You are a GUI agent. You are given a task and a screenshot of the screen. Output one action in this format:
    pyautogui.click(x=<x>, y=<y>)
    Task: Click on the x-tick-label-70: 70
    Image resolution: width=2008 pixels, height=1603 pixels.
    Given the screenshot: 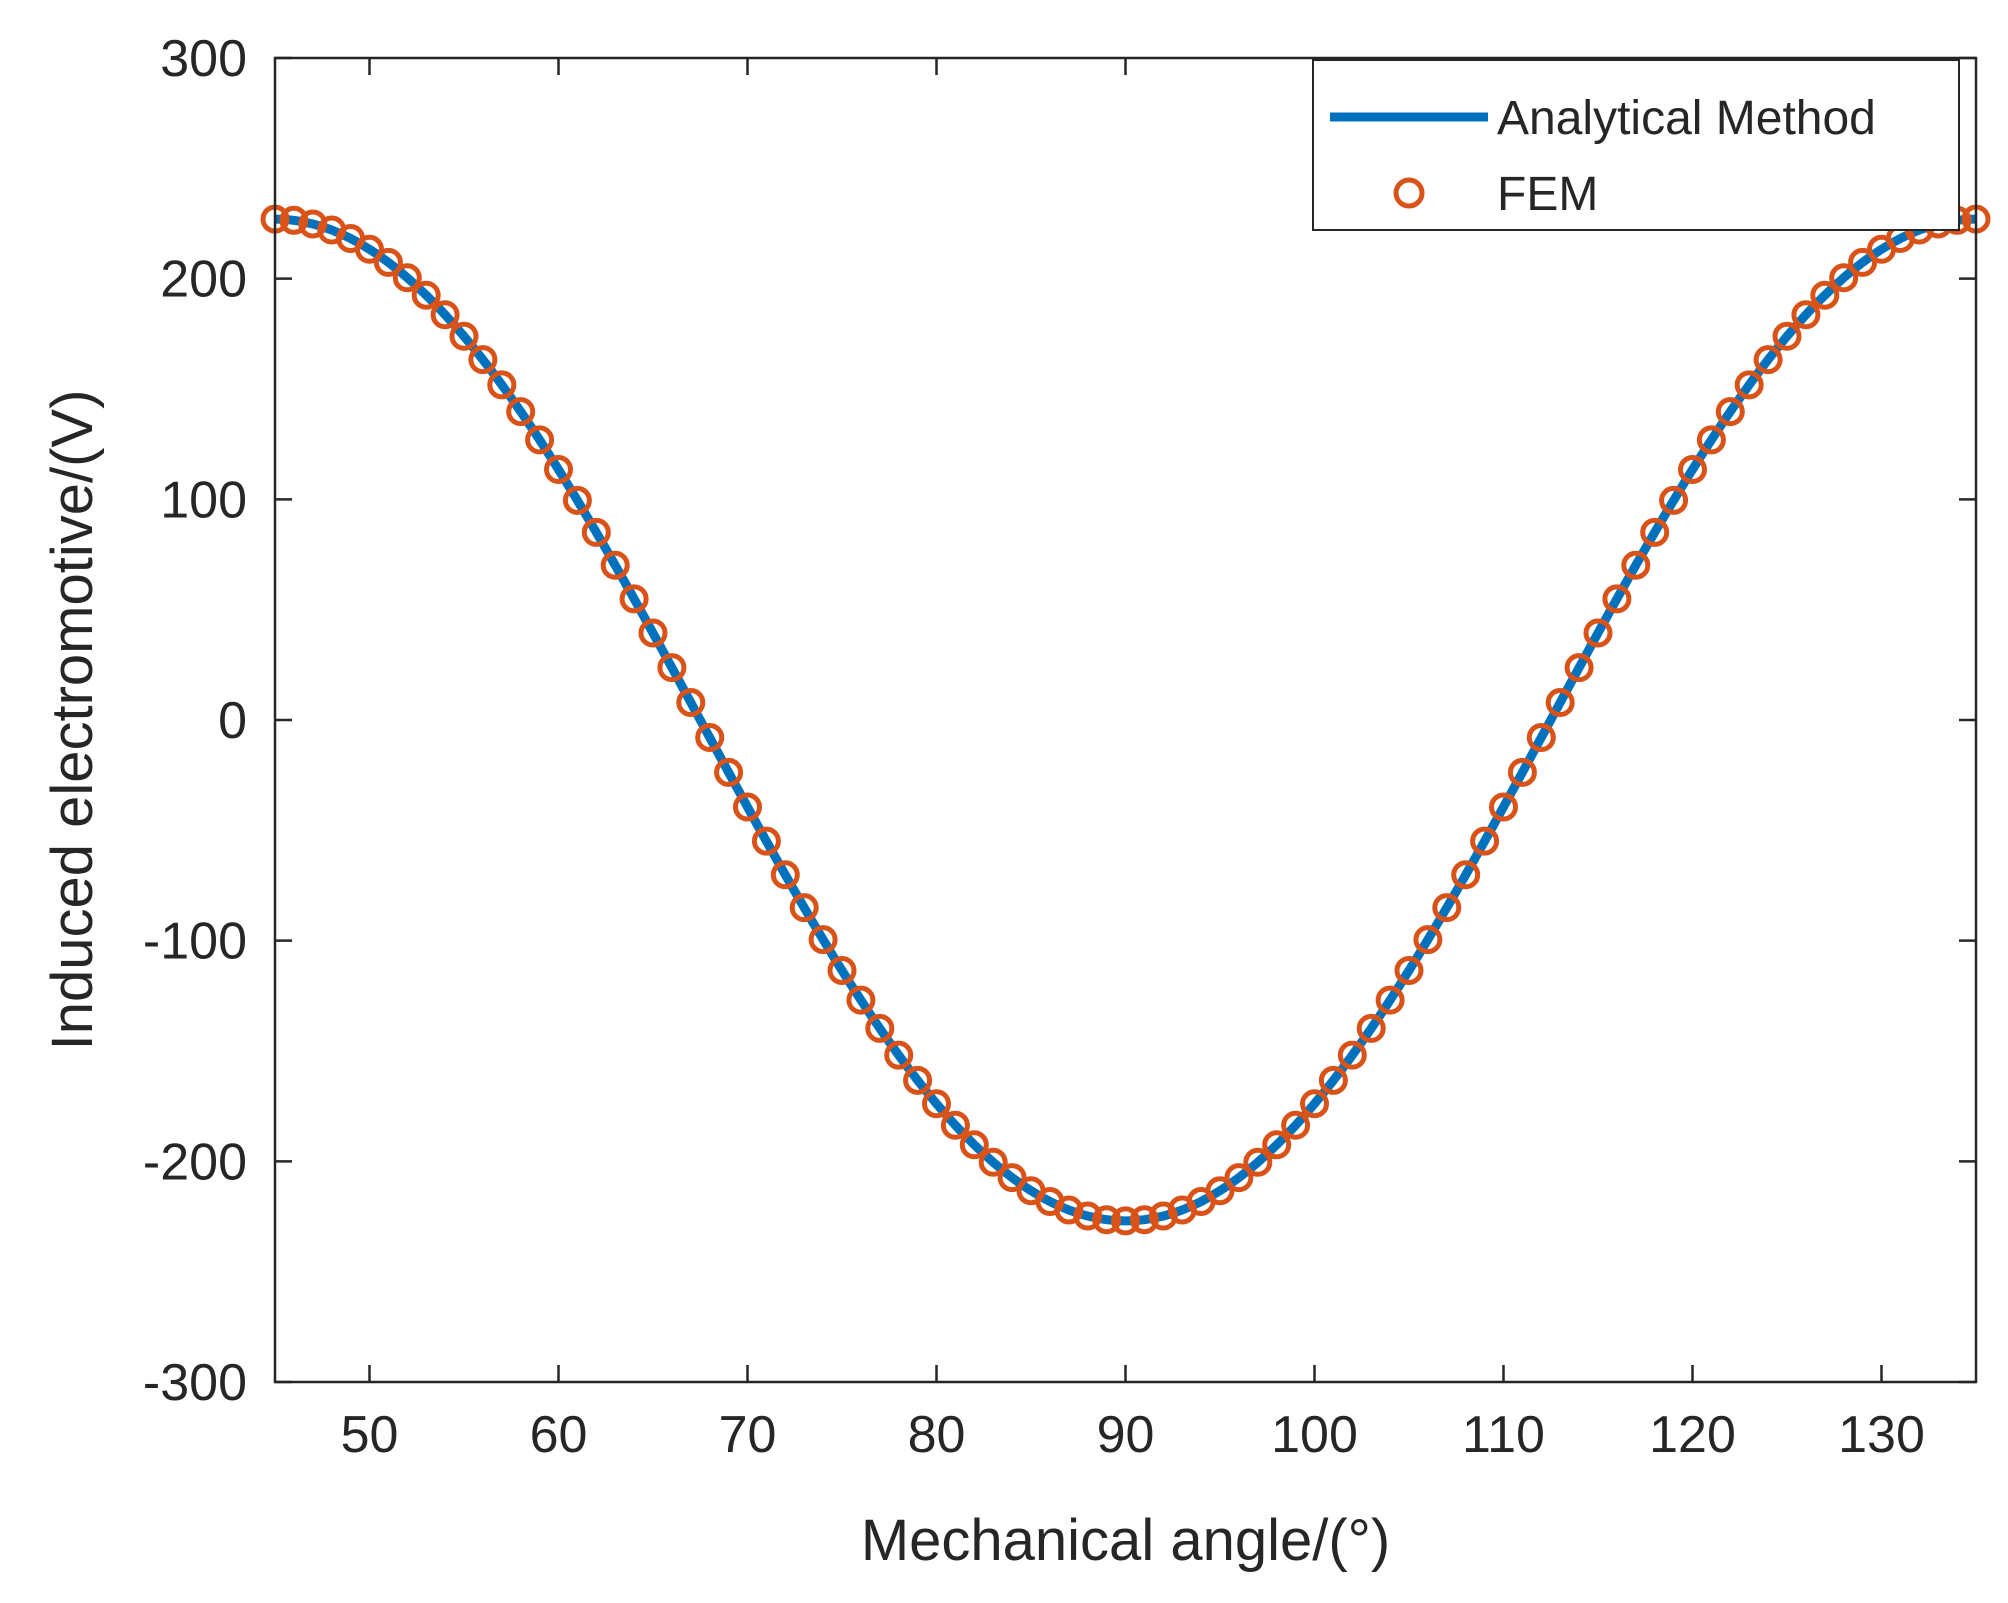 What is the action you would take?
    pyautogui.click(x=748, y=1435)
    